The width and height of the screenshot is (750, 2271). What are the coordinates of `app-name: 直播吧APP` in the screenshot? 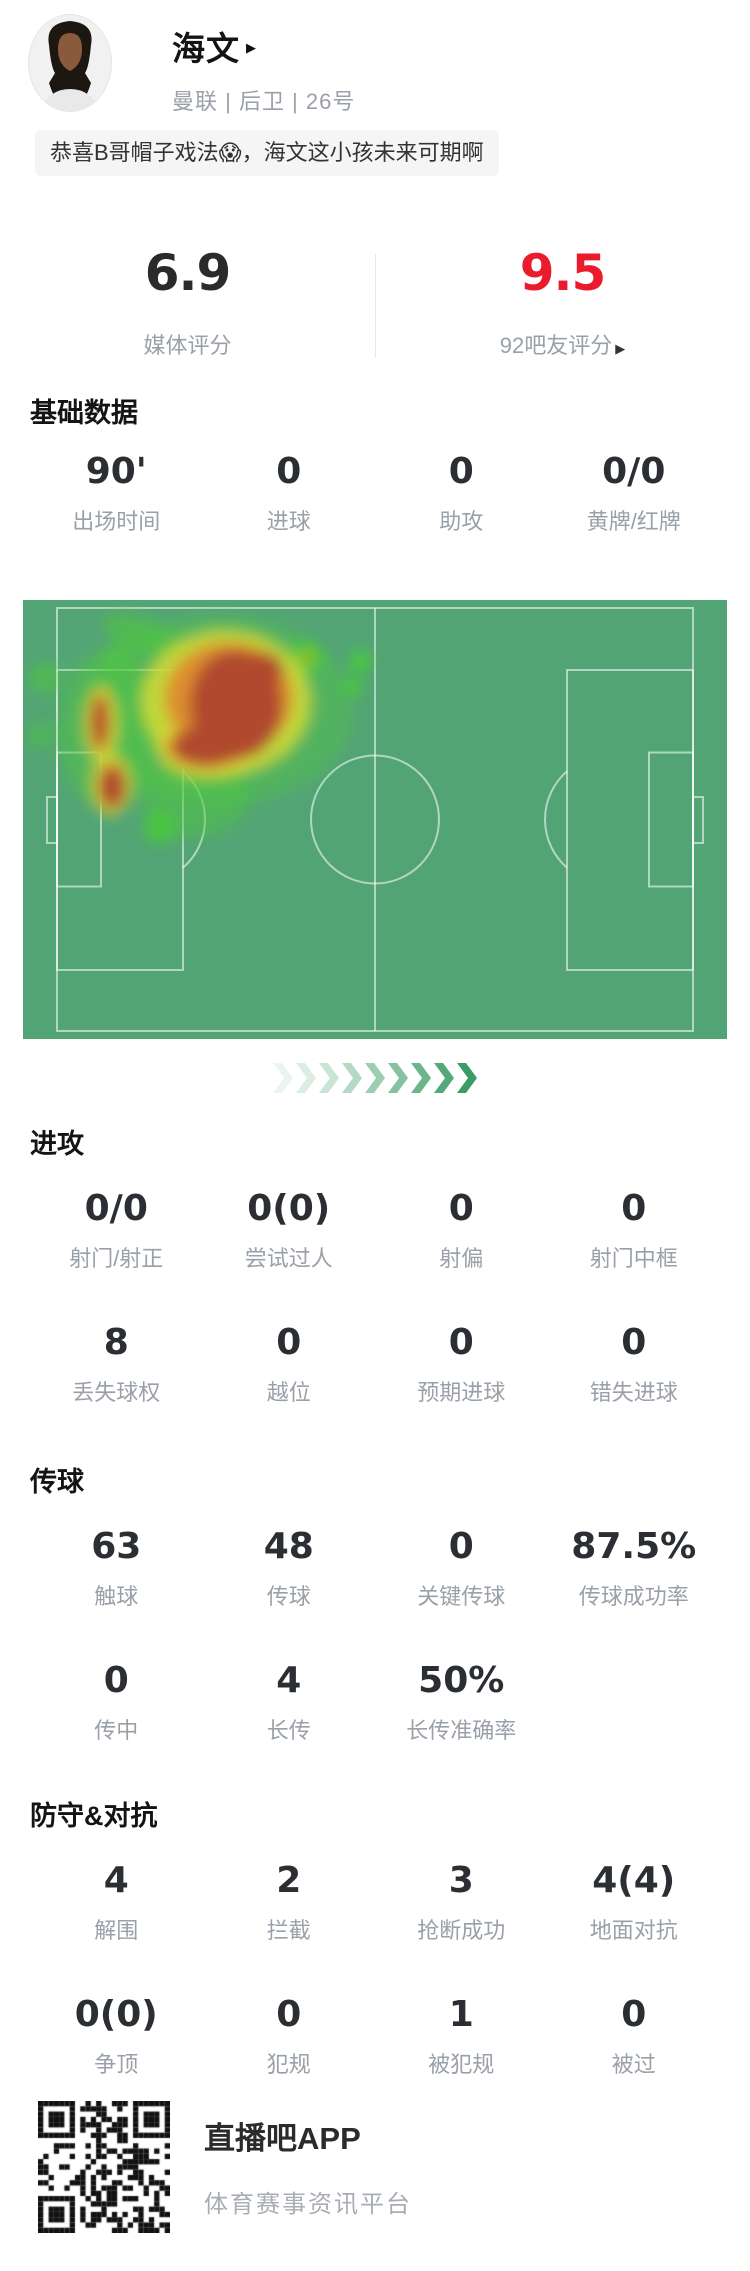 It's located at (282, 2138).